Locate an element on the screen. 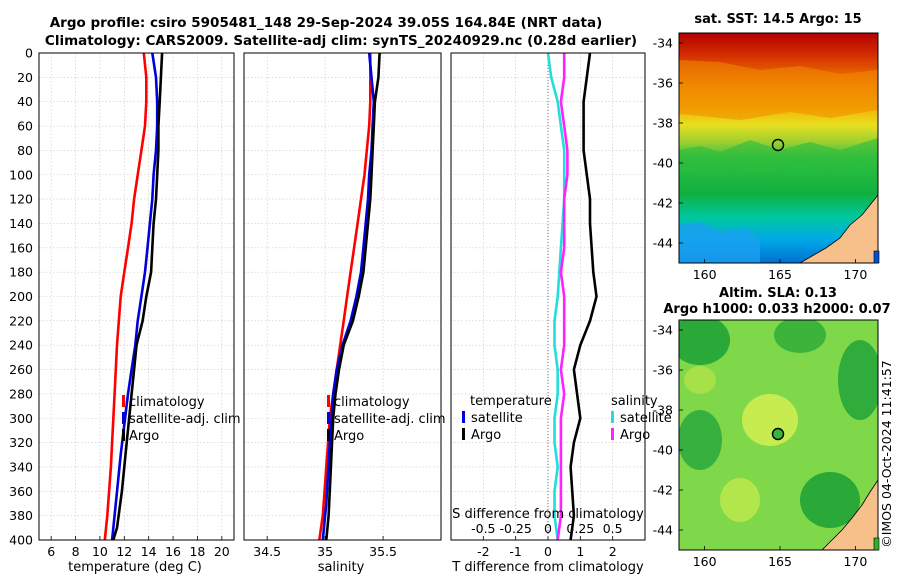 The image size is (900, 580). s-diff-tick-label: 0 is located at coordinates (548, 528).